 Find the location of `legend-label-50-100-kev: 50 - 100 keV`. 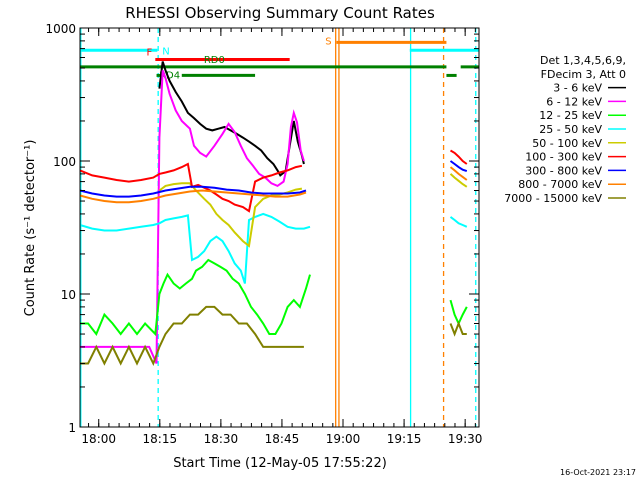

legend-label-50-100-kev: 50 - 100 keV is located at coordinates (567, 143).